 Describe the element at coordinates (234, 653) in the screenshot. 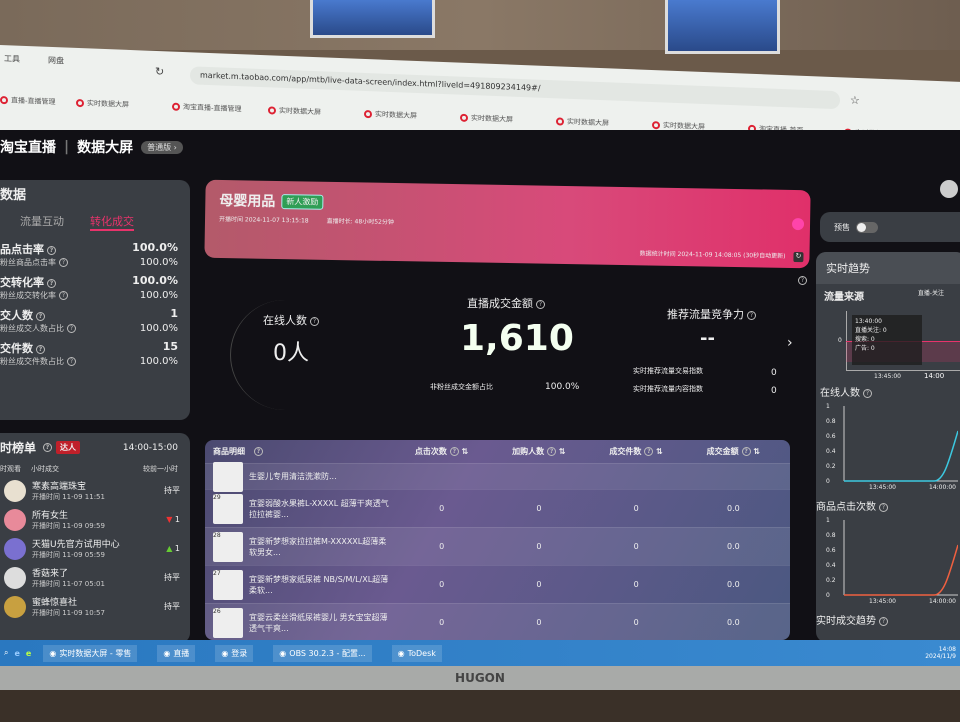

I see `taskbar-item: ◉ 登录` at that location.